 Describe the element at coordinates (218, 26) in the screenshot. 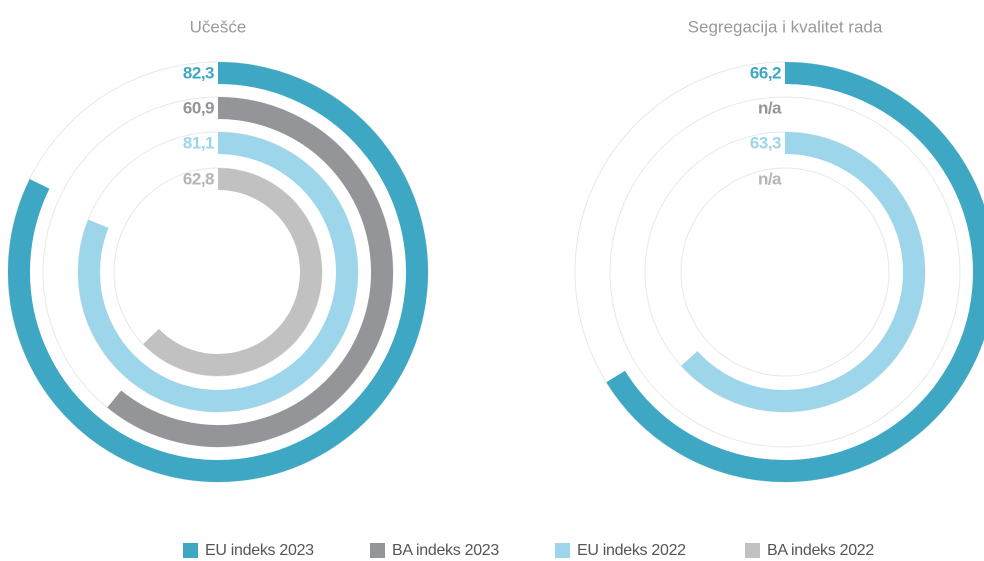

I see `chart-title: Učešće` at that location.